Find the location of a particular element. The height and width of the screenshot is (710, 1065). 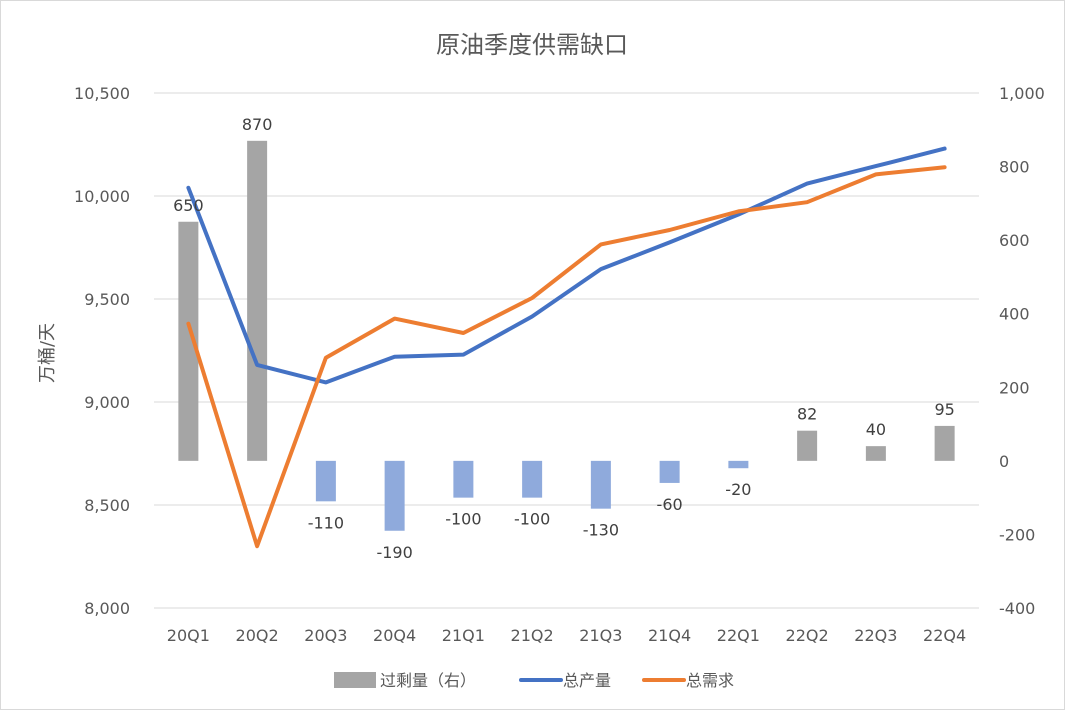

legend-swatch is located at coordinates (355, 680).